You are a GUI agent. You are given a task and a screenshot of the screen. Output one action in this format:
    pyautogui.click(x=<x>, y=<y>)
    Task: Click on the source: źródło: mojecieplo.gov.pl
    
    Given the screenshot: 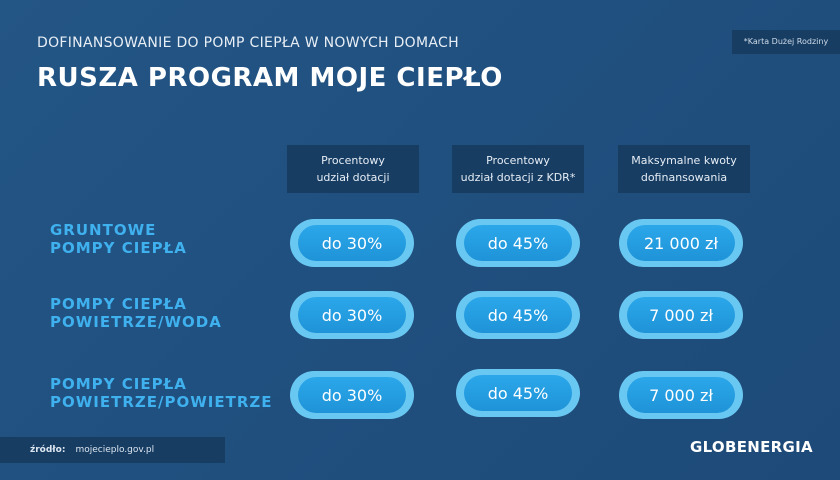 What is the action you would take?
    pyautogui.click(x=112, y=450)
    